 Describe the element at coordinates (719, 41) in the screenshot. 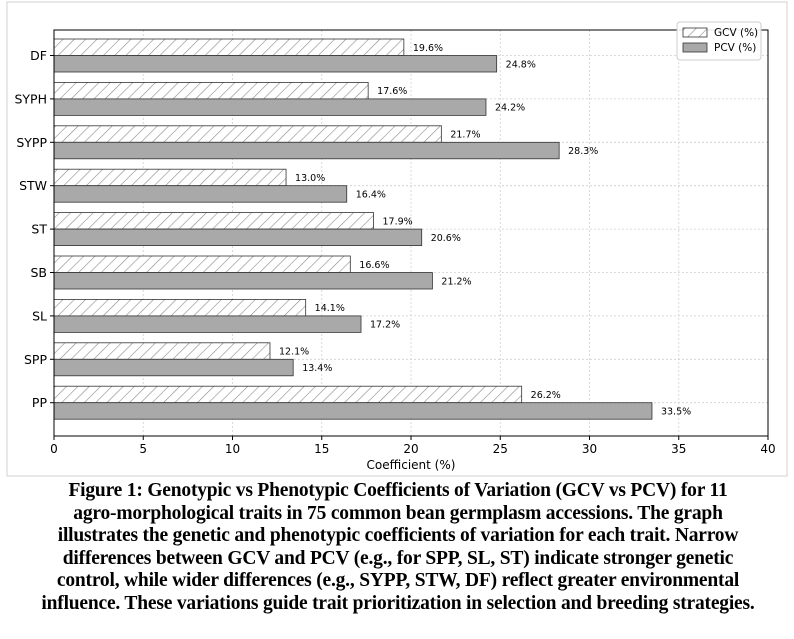

I see `legend: GCV (%) PCV (%)` at that location.